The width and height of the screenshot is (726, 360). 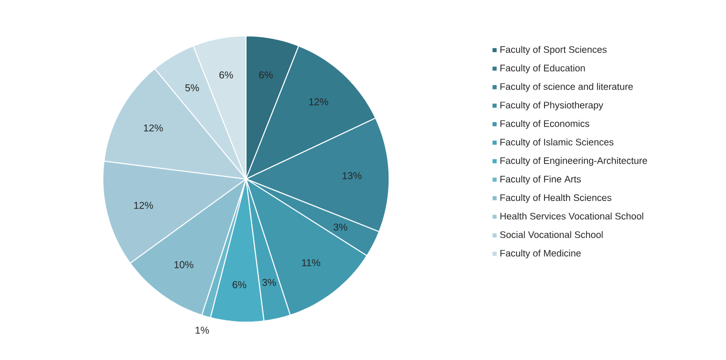 I want to click on legend-label: Health Services Vocational School, so click(x=572, y=216).